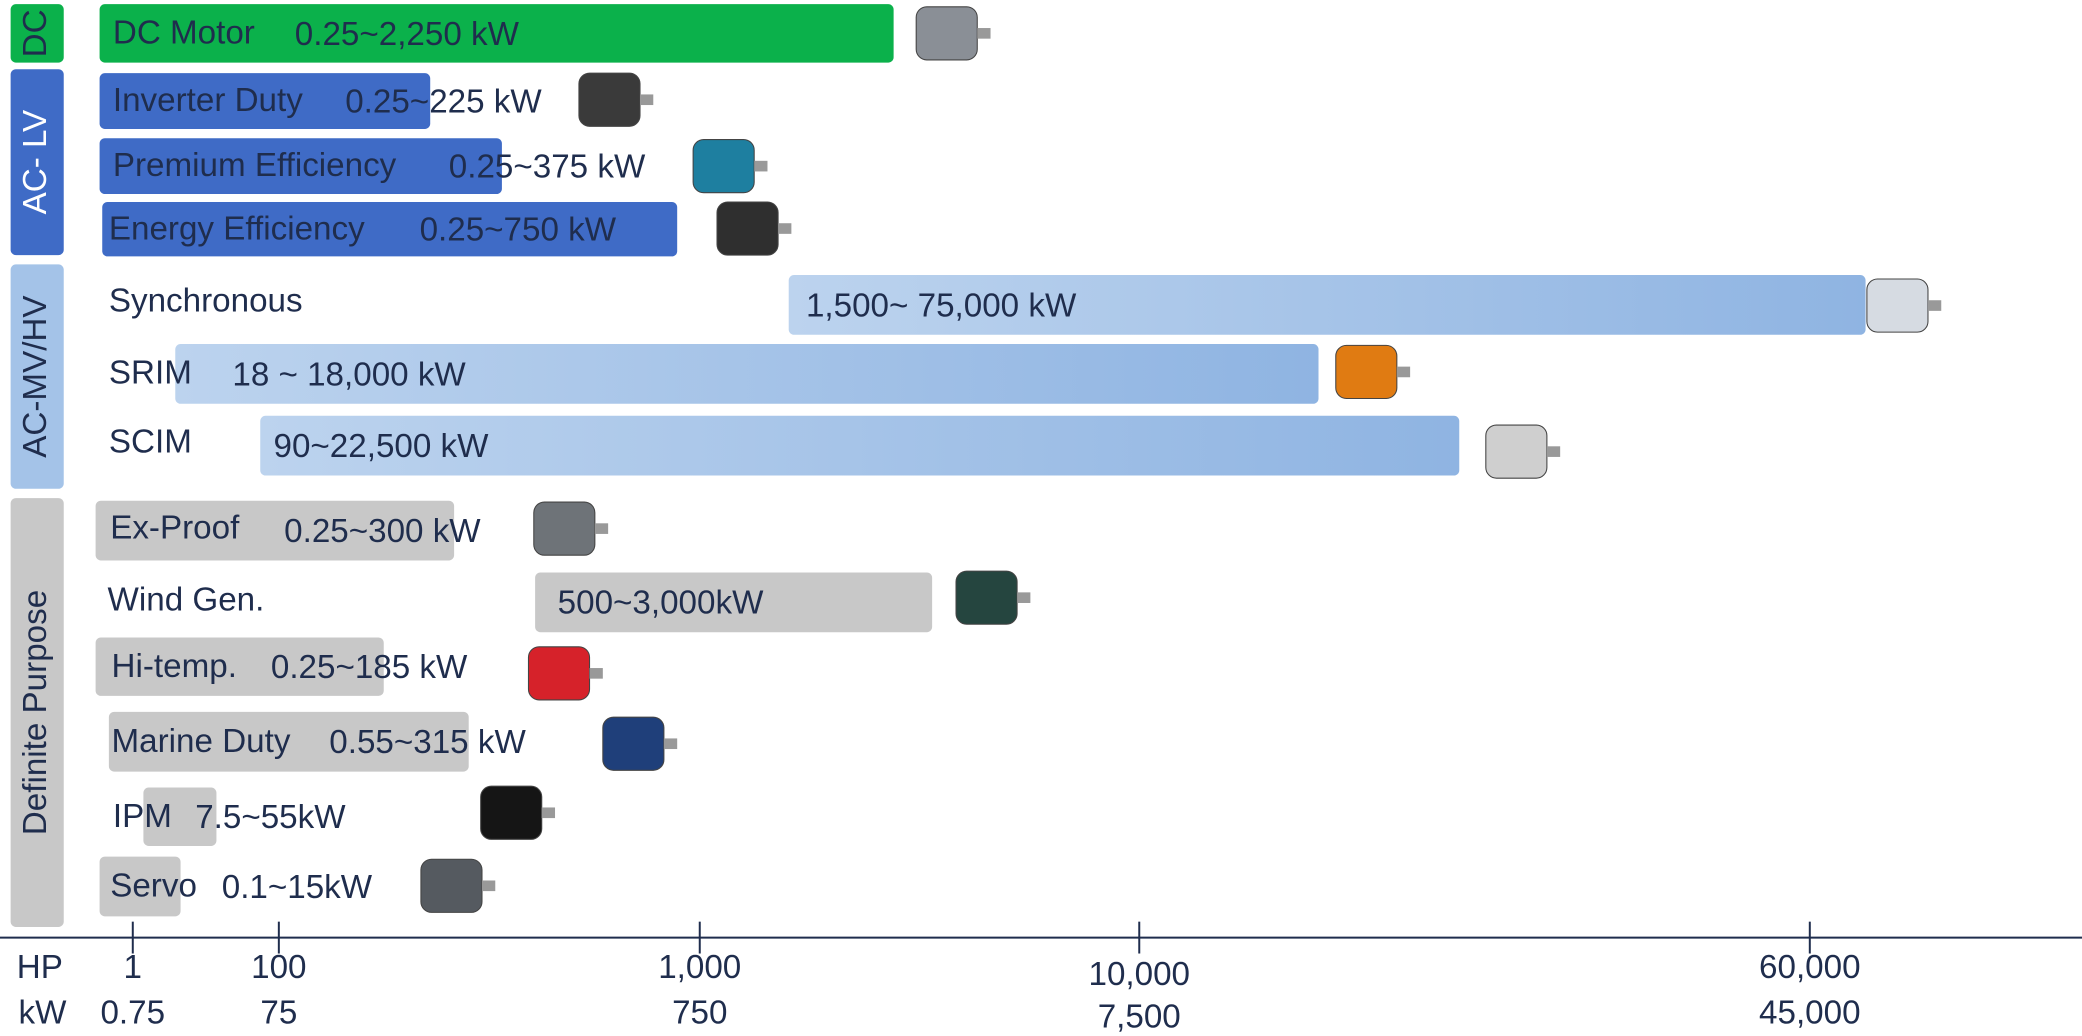 Image resolution: width=2082 pixels, height=1036 pixels. What do you see at coordinates (270, 817) in the screenshot?
I see `power-range: 7.5~55kW` at bounding box center [270, 817].